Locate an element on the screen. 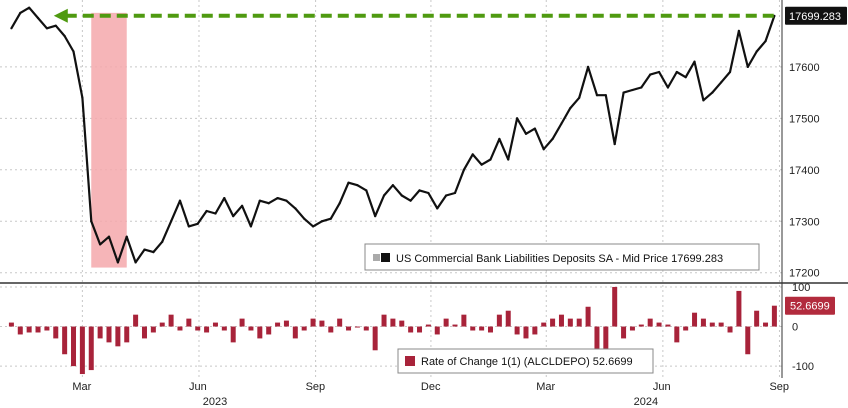  roc-tag-text: 52.6699 is located at coordinates (810, 307).